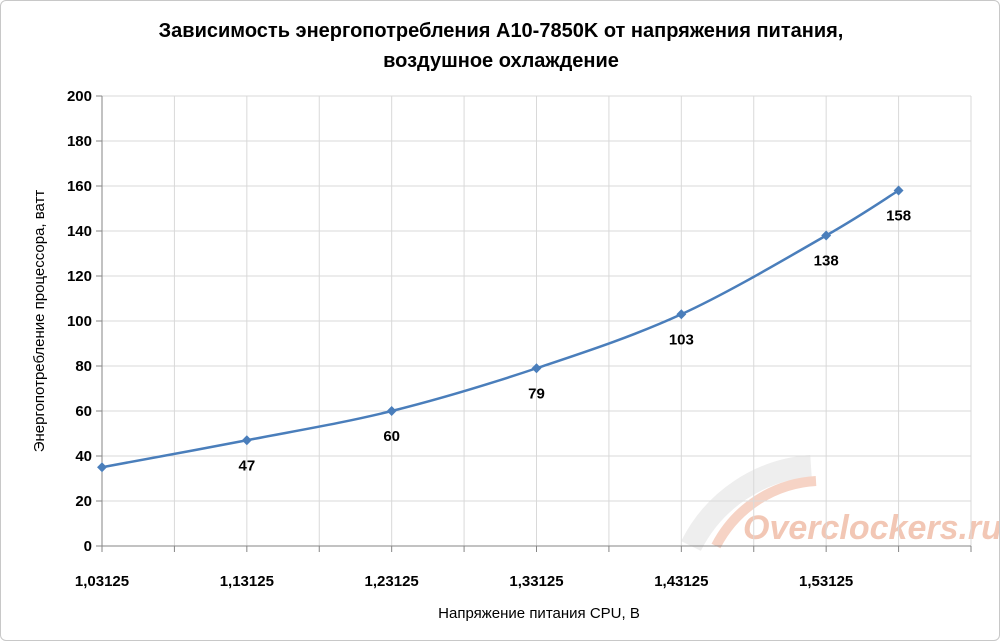 This screenshot has width=1000, height=641. What do you see at coordinates (102, 581) in the screenshot?
I see `x-tick-label: 1,03125` at bounding box center [102, 581].